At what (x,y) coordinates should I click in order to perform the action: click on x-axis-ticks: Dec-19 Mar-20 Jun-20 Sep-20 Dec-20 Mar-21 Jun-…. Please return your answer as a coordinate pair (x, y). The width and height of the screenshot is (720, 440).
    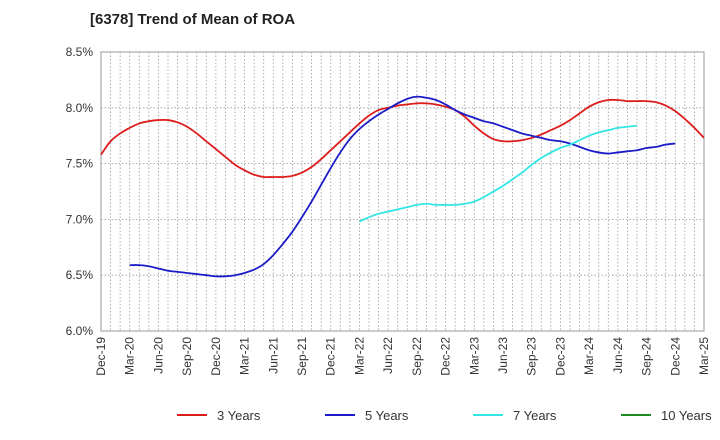
    Looking at the image, I should click on (402, 356).